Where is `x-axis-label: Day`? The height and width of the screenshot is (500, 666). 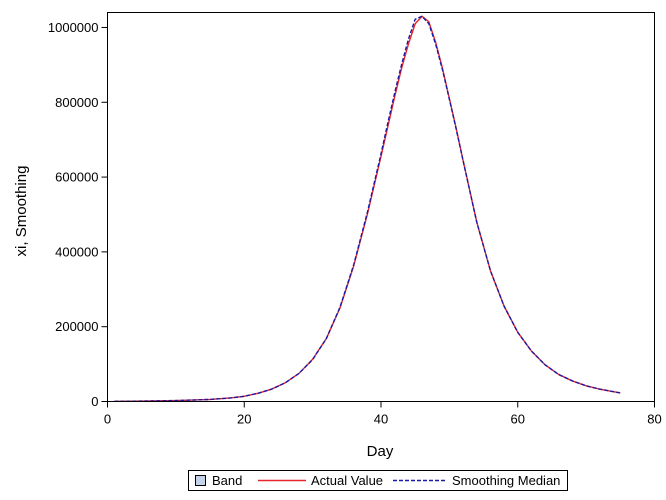 x-axis-label: Day is located at coordinates (380, 451).